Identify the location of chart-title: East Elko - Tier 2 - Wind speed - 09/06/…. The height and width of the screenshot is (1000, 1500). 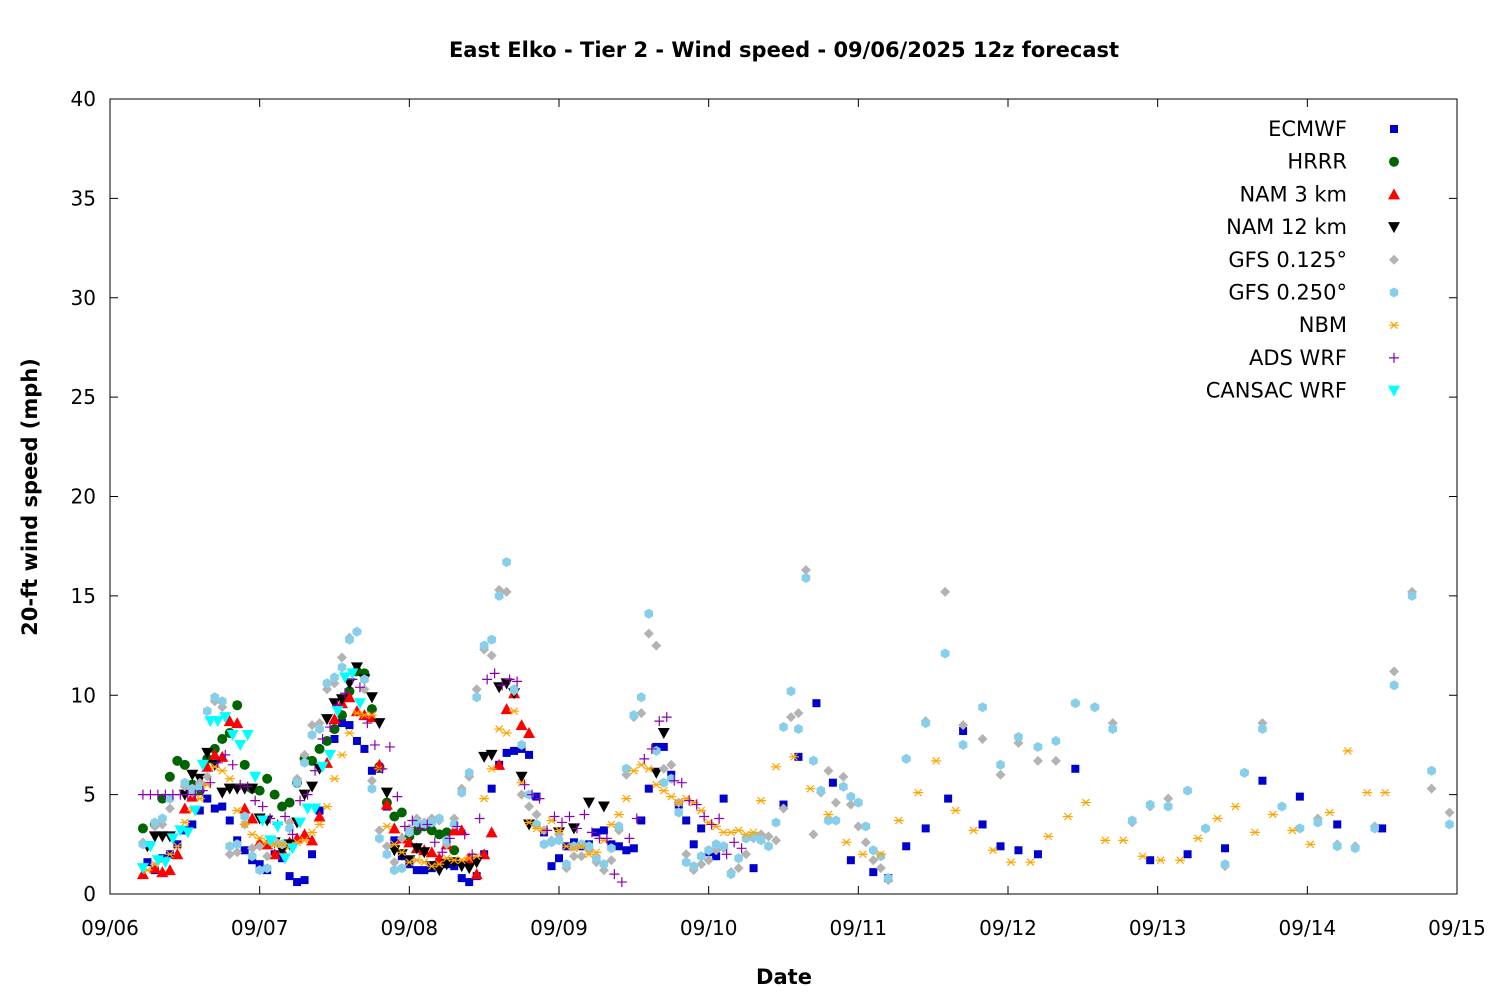
(784, 50).